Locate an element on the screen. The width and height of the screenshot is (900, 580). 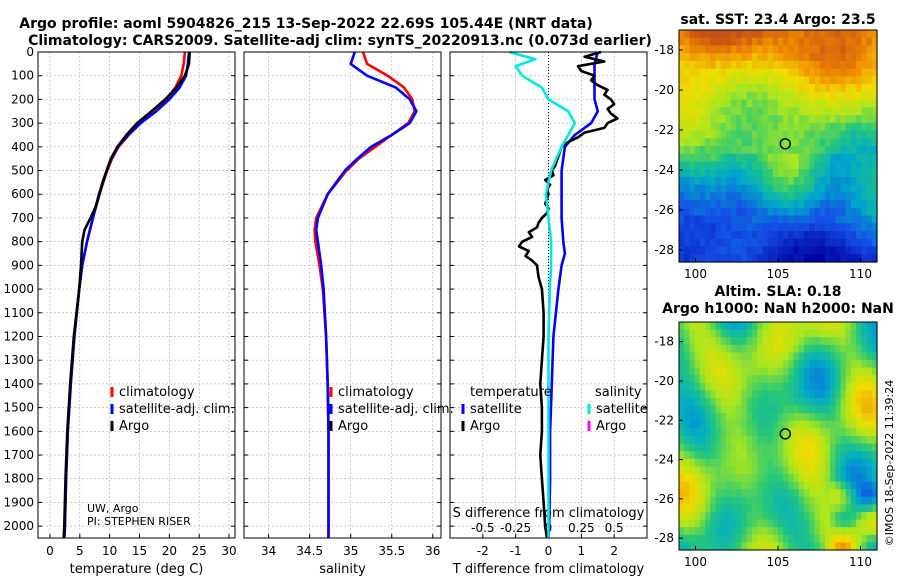
sla-map-title2: Argo h1000: NaN h2000: NaN is located at coordinates (778, 309).